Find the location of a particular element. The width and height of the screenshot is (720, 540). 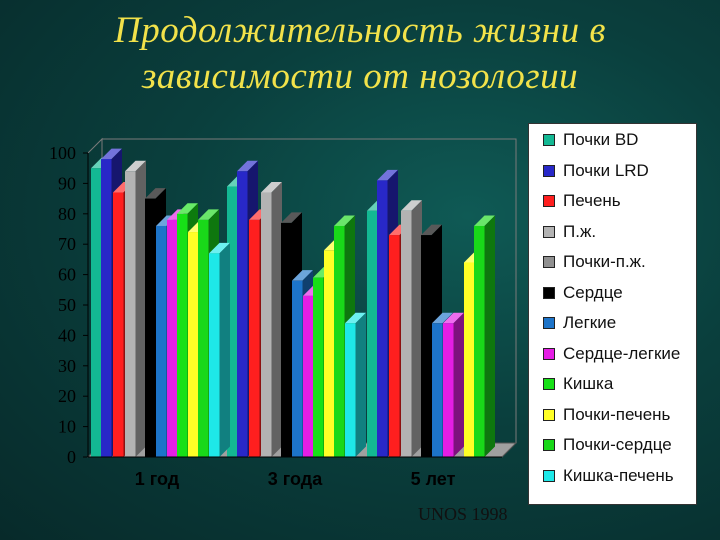

legend-label: Почки BD is located at coordinates (601, 139).